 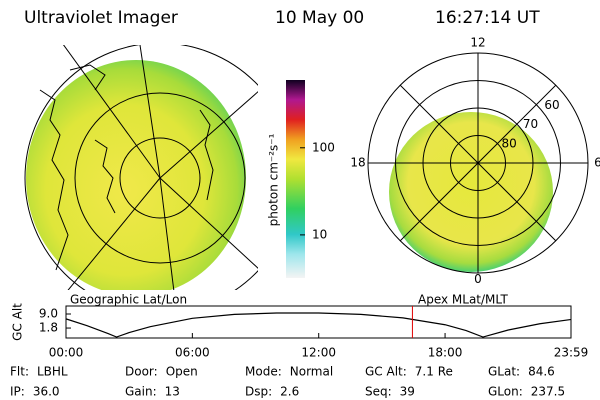 I want to click on colorbar-tick-label: 100, so click(x=323, y=147).